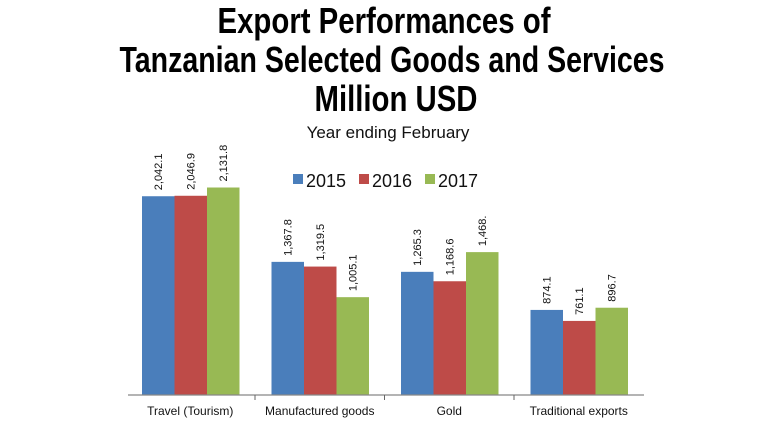  Describe the element at coordinates (190, 411) in the screenshot. I see `category-label: Travel (Tourism)` at that location.